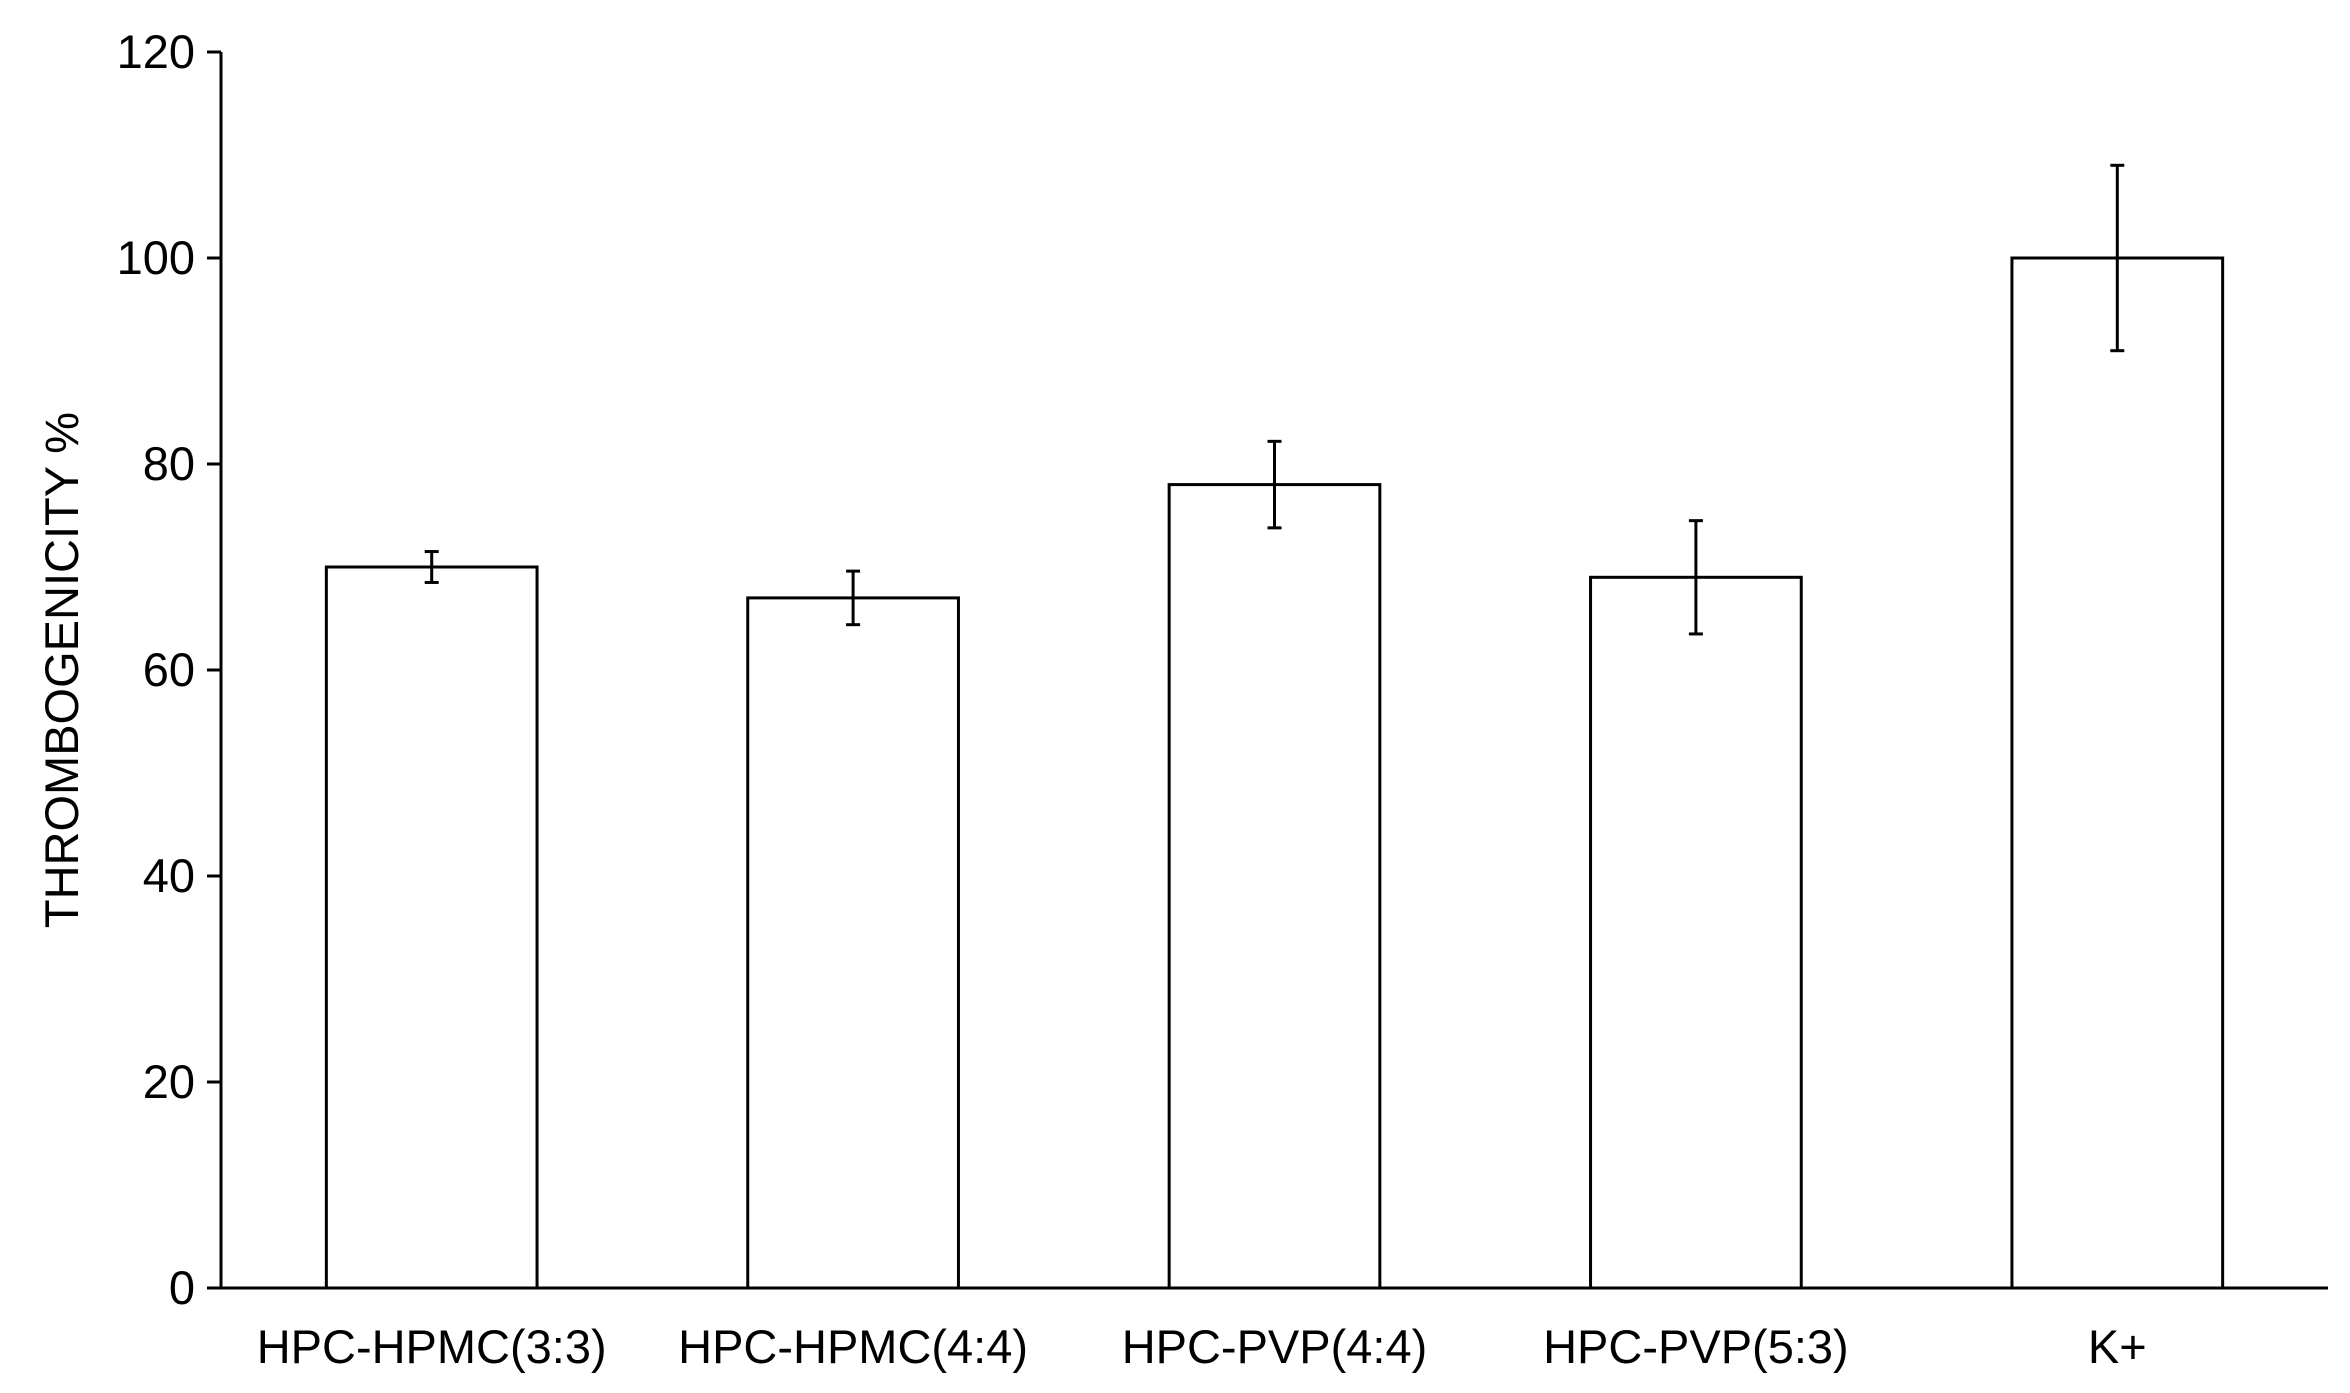  Describe the element at coordinates (853, 1346) in the screenshot. I see `x-category-label: HPC-HPMC(4:4)` at that location.